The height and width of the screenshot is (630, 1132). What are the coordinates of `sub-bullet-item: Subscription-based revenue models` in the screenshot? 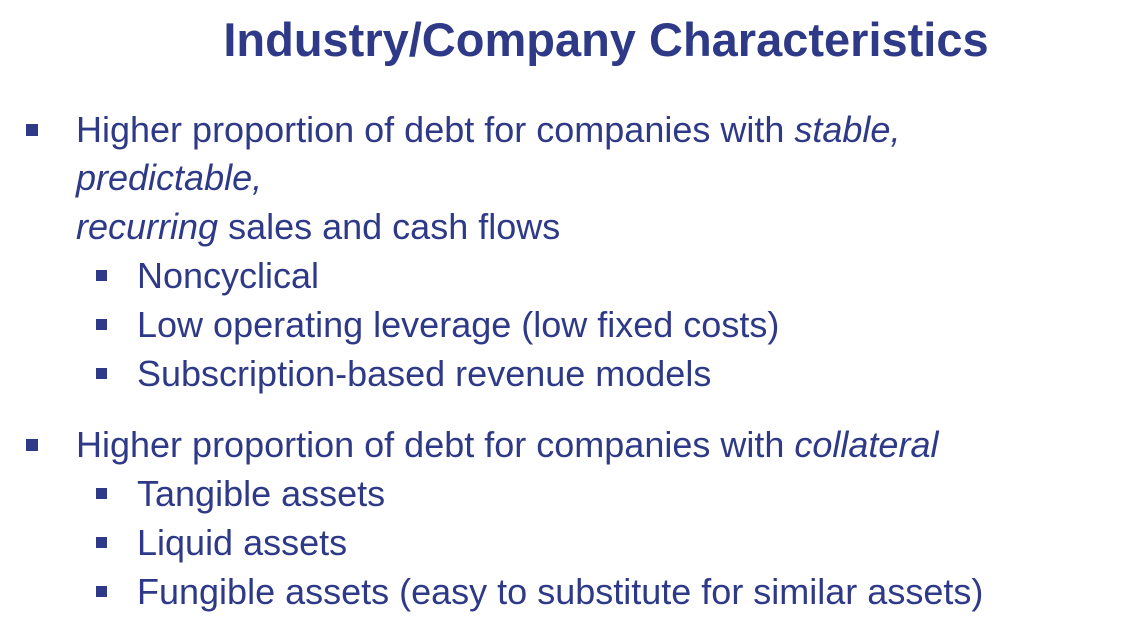 It's located at (424, 373).